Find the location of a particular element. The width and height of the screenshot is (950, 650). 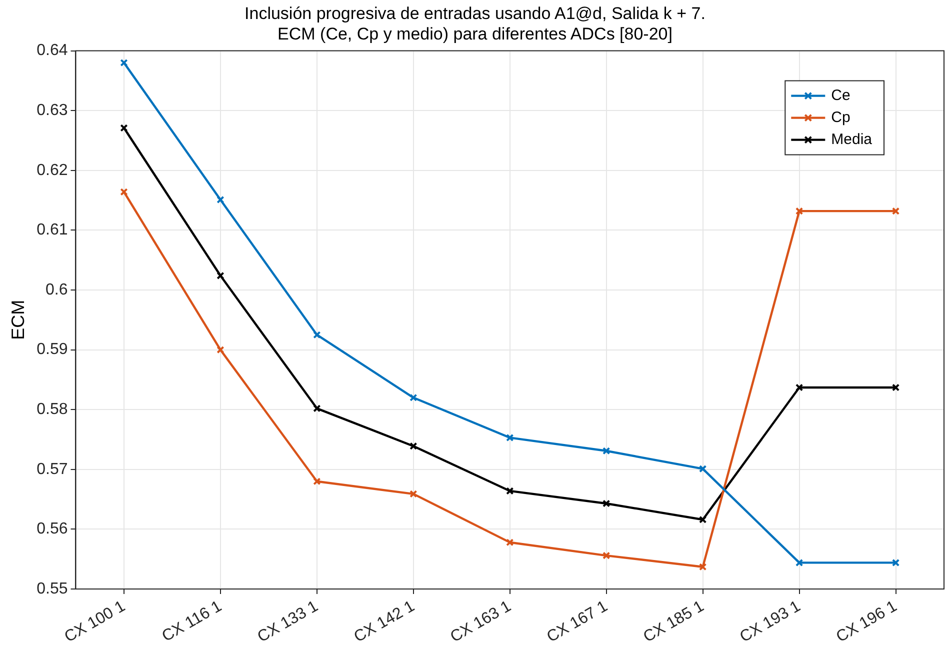

x-tick-label: CX 196 1 is located at coordinates (867, 622).